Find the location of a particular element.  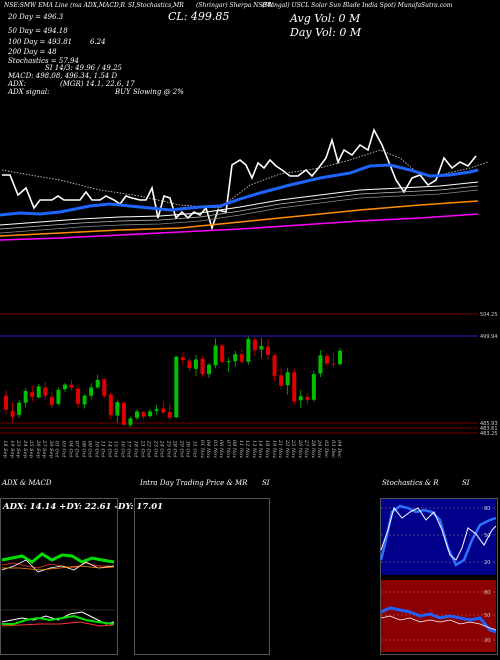

ma100-line is located at coordinates (239, 207).